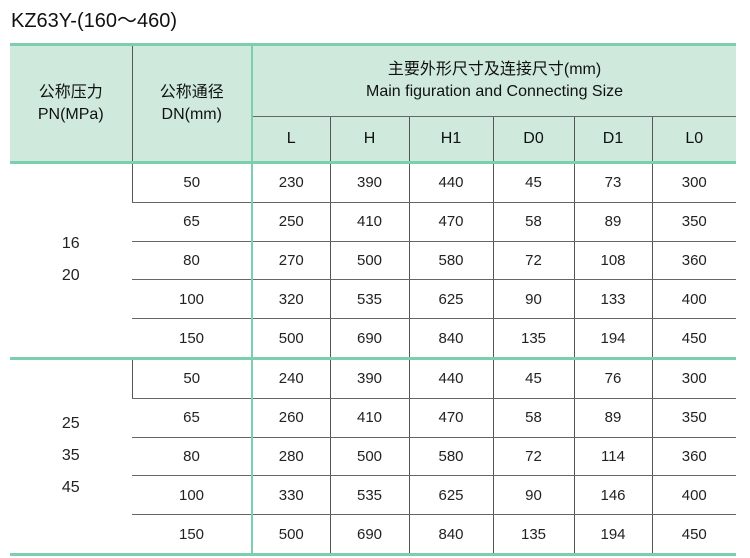 Image resolution: width=750 pixels, height=558 pixels. I want to click on header-dn: 公称通径 DN(mm), so click(191, 103).